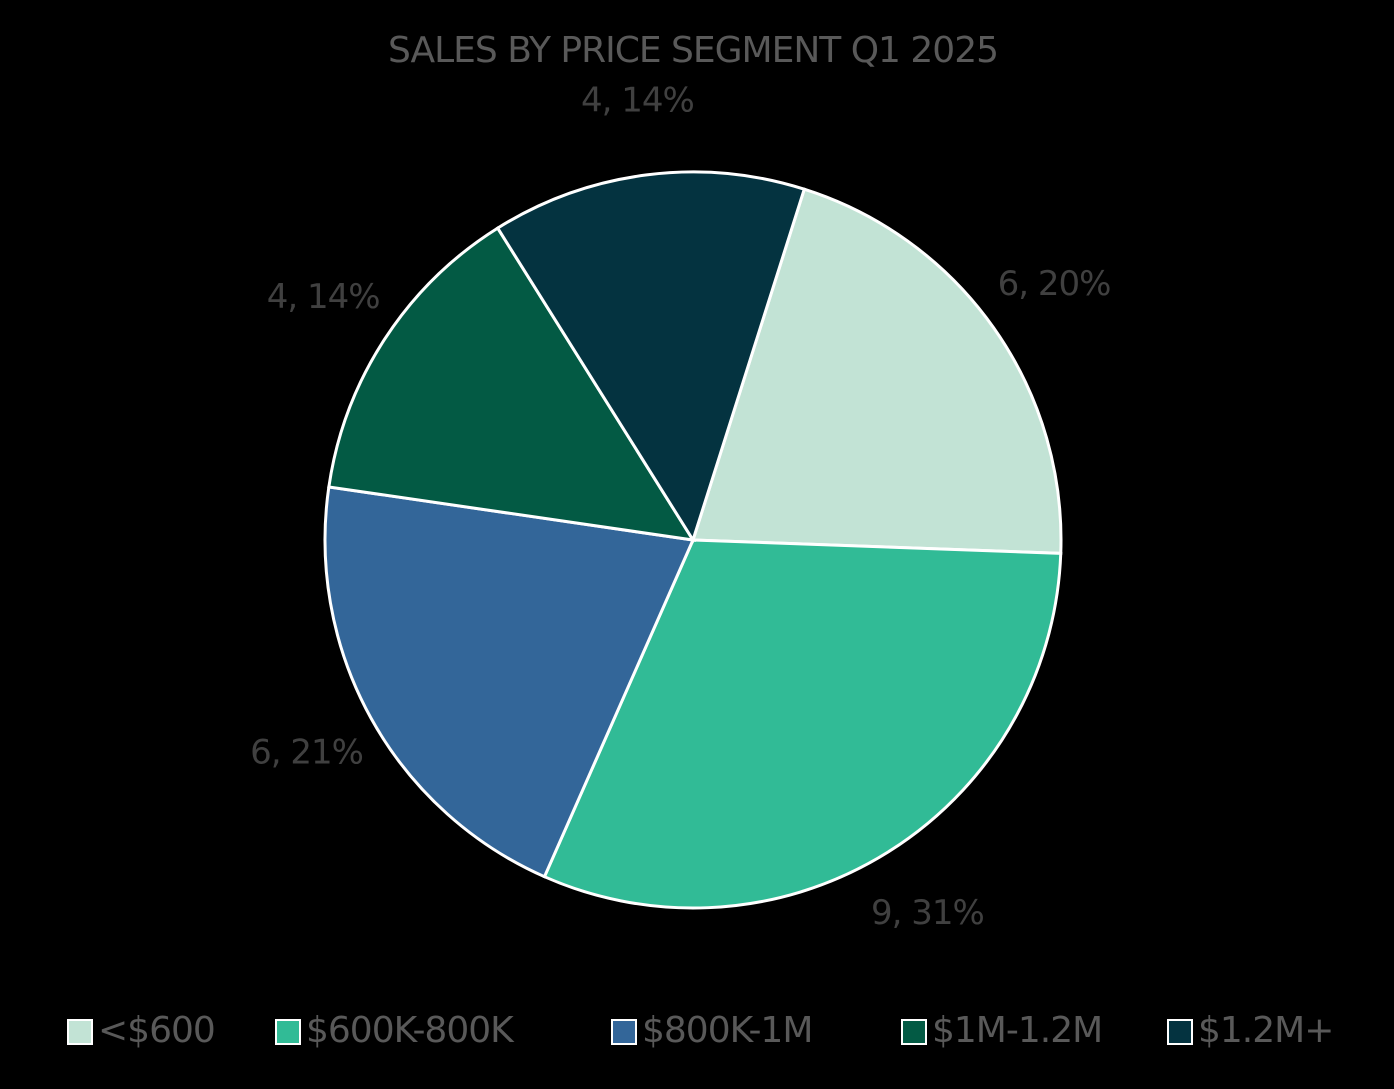 This screenshot has width=1394, height=1089. Describe the element at coordinates (410, 1030) in the screenshot. I see `legend-label: $600K-800K` at that location.